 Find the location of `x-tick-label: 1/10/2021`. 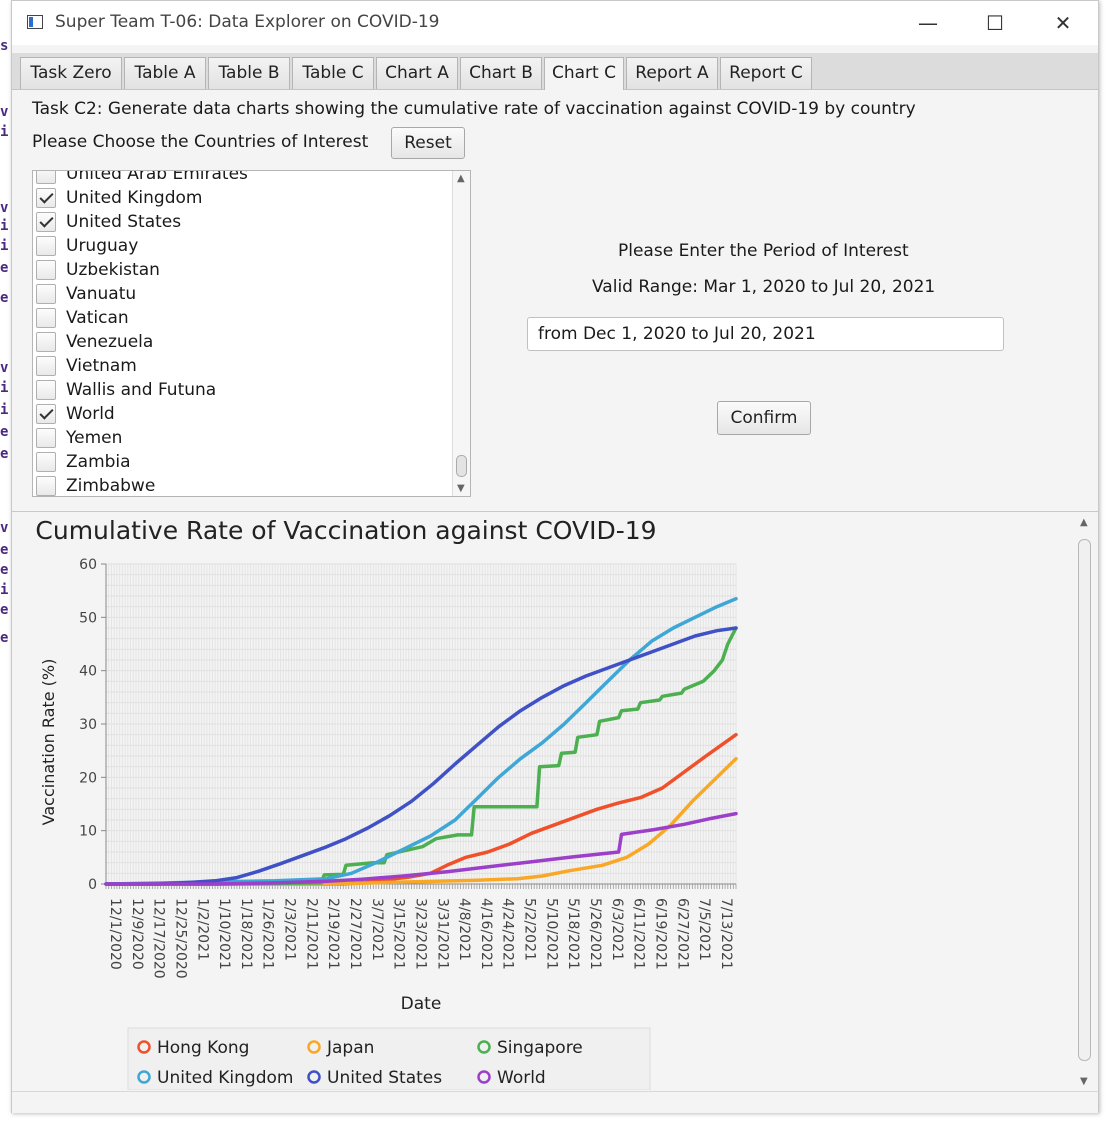

x-tick-label: 1/10/2021 is located at coordinates (224, 934).